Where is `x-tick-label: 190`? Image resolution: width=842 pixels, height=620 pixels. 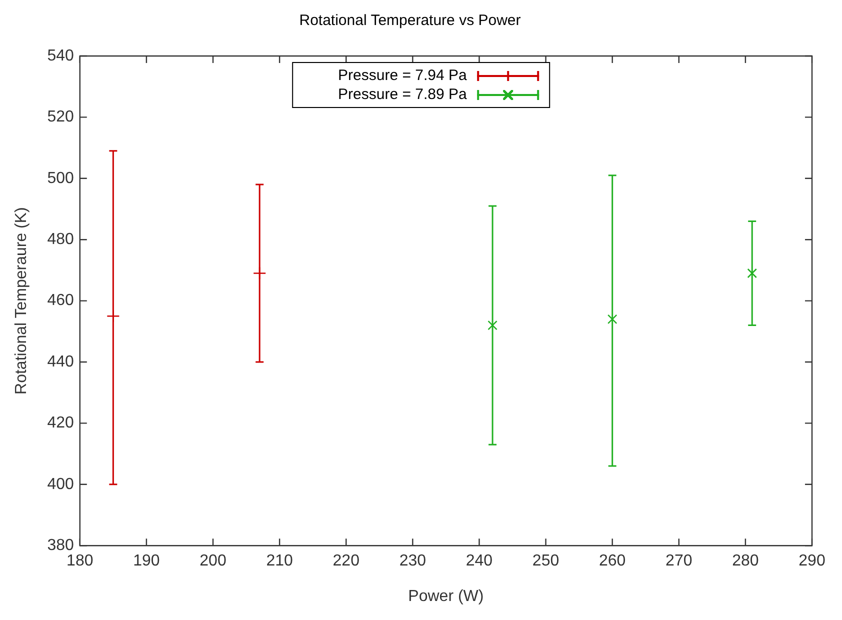
x-tick-label: 190 is located at coordinates (146, 561).